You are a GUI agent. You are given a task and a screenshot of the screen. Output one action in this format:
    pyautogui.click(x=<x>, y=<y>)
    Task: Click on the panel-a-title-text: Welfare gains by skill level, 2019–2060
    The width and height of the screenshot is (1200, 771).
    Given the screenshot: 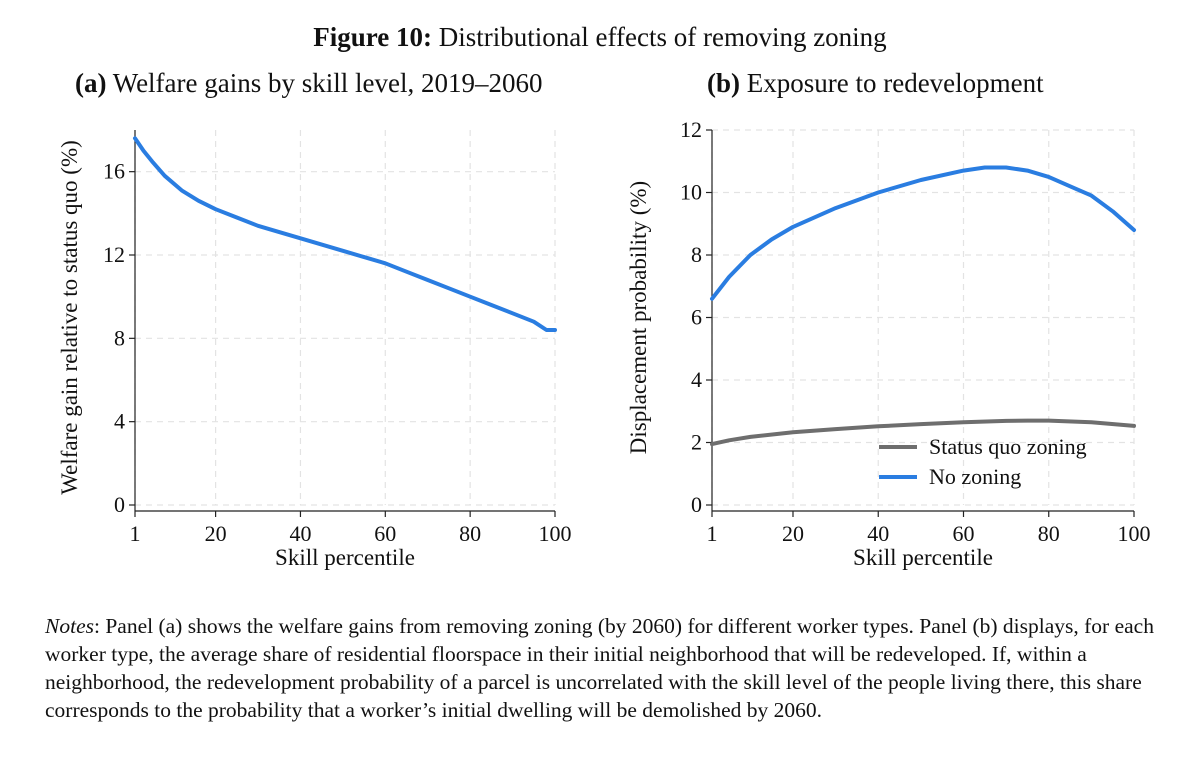 What is the action you would take?
    pyautogui.click(x=327, y=83)
    